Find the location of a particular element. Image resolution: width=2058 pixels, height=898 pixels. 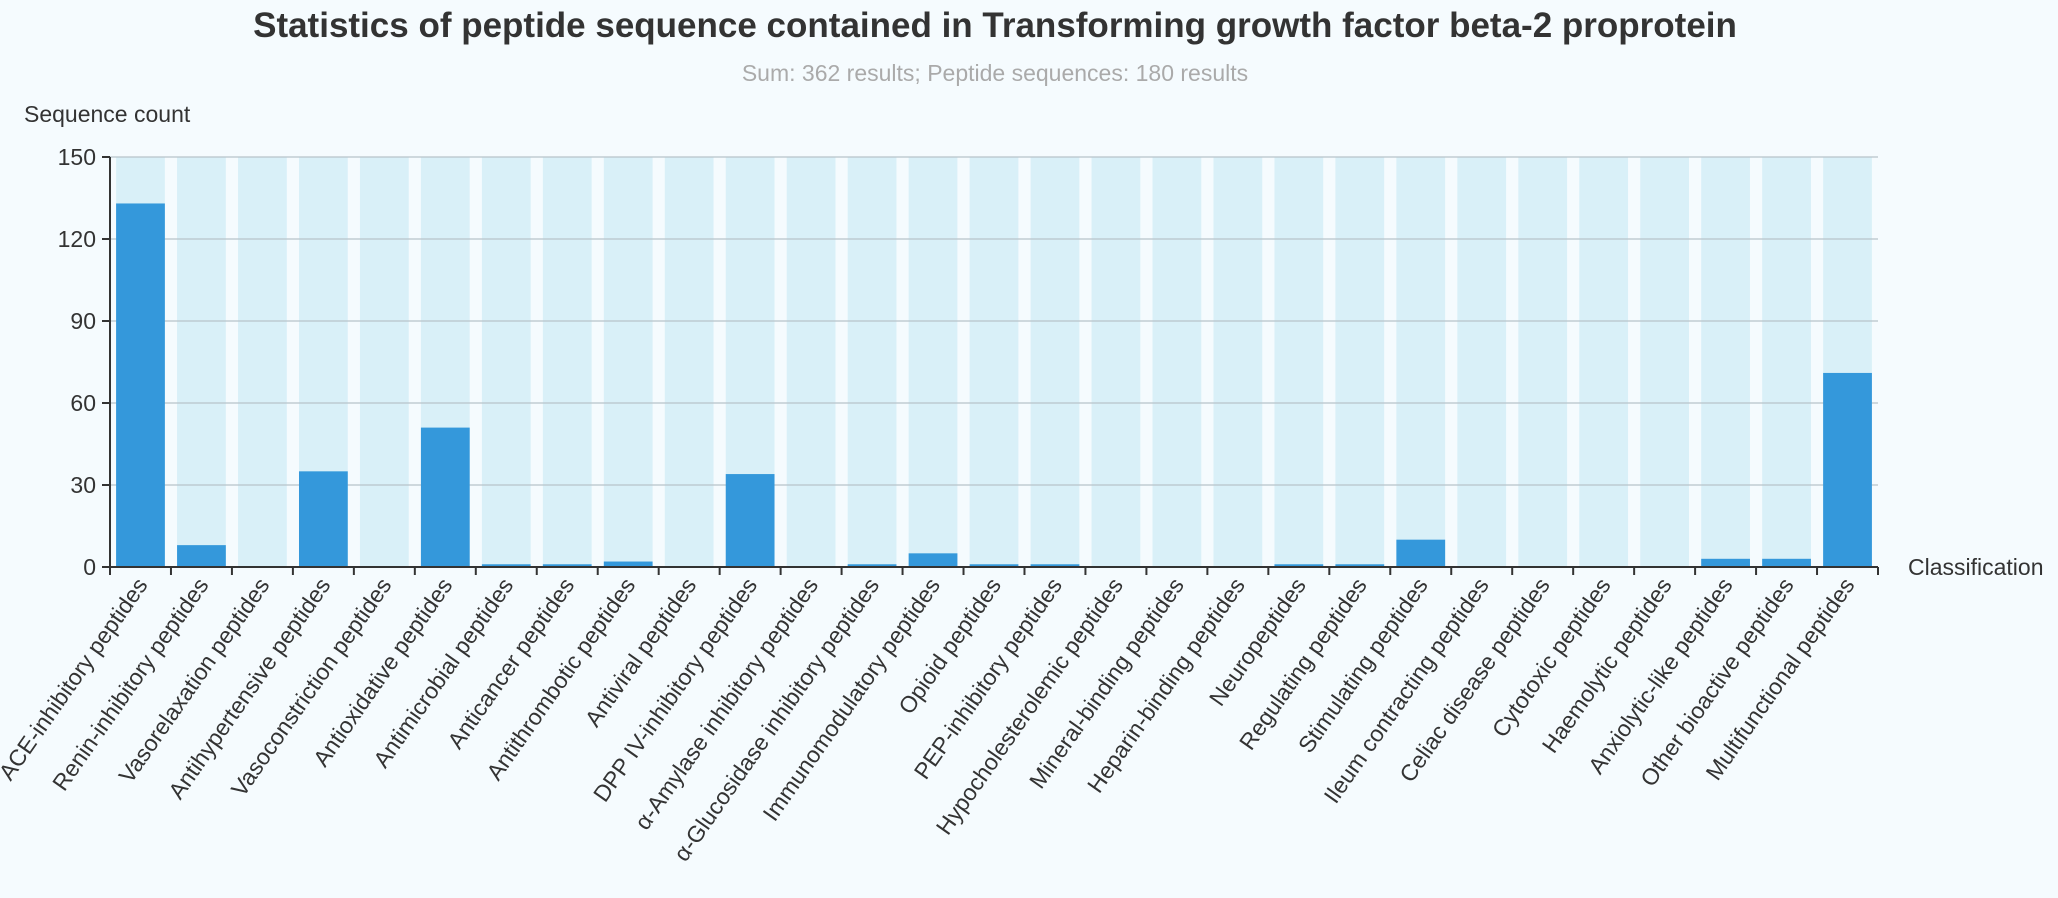

x-axis-label: Classification is located at coordinates (1976, 567).